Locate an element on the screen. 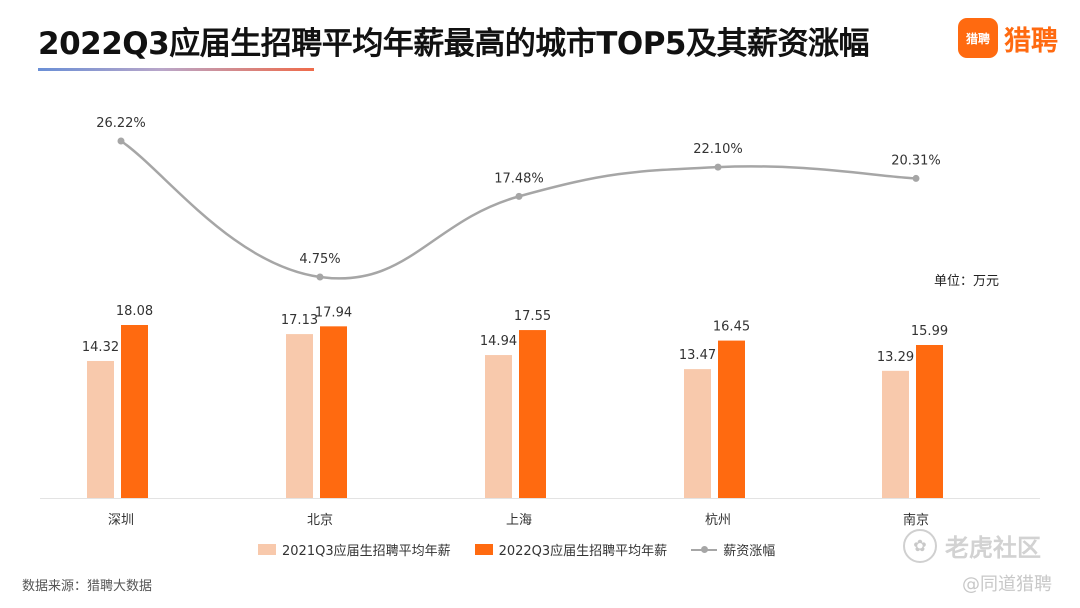  growth-label-3: 22.10% is located at coordinates (718, 149).